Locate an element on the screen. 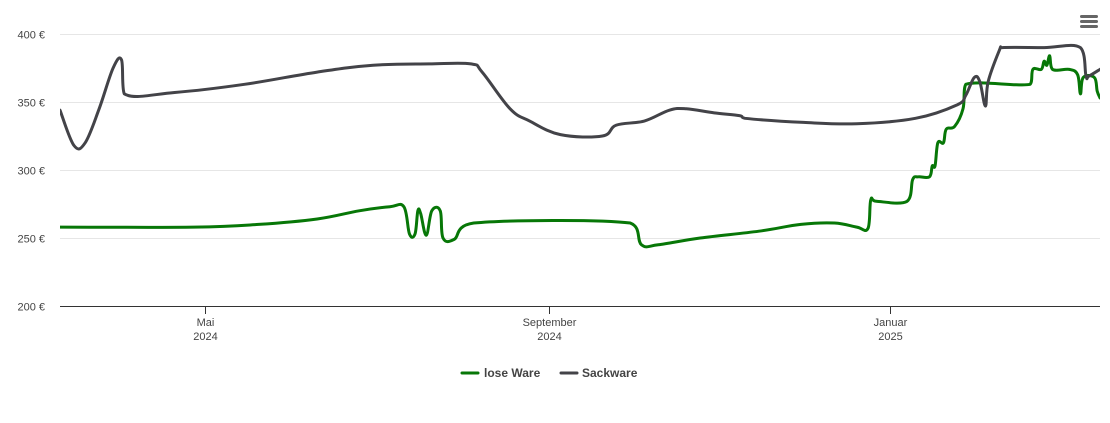  hamburger-menu-icon is located at coordinates (1089, 21).